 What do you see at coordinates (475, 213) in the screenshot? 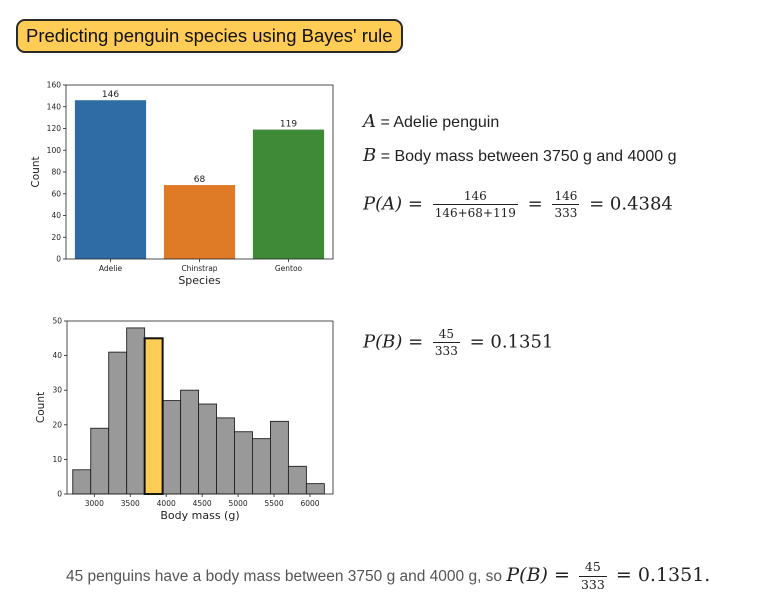
I see `pa-denominator: 146+68+119` at bounding box center [475, 213].